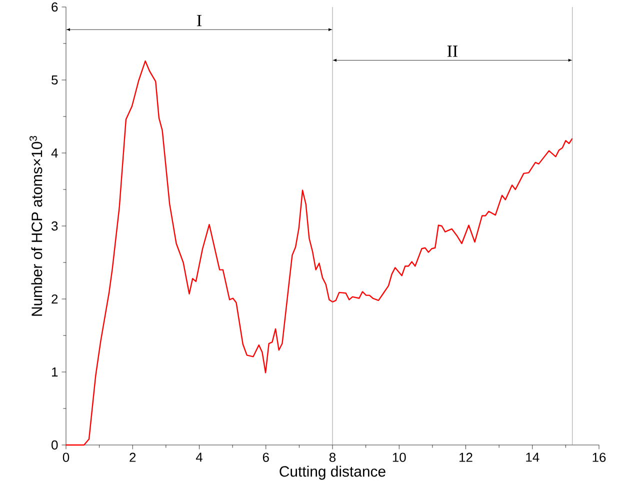 The width and height of the screenshot is (617, 497). What do you see at coordinates (133, 457) in the screenshot?
I see `x-tick-label: 2` at bounding box center [133, 457].